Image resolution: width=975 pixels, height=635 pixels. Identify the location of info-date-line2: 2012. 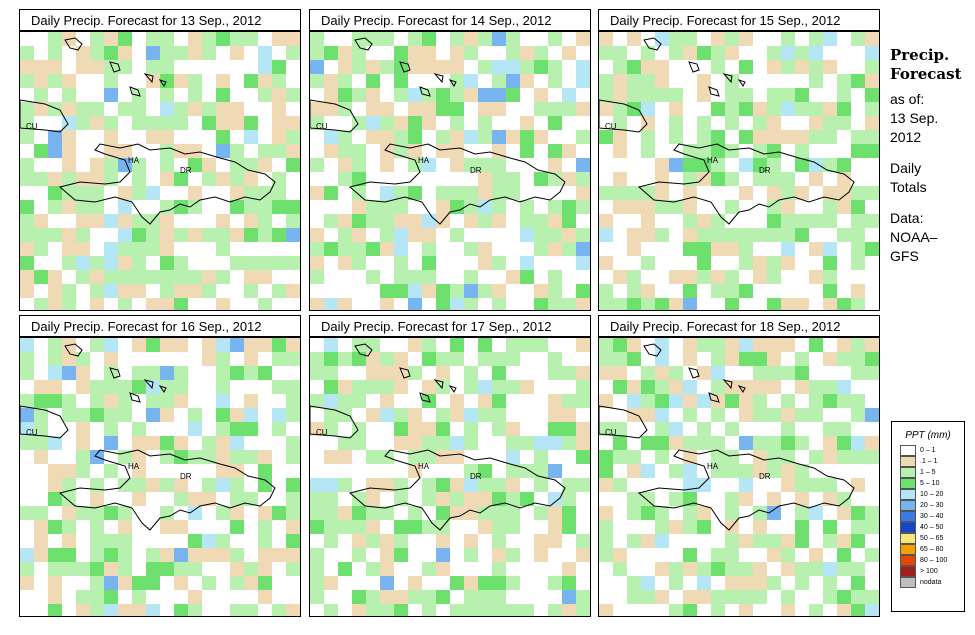
(906, 137).